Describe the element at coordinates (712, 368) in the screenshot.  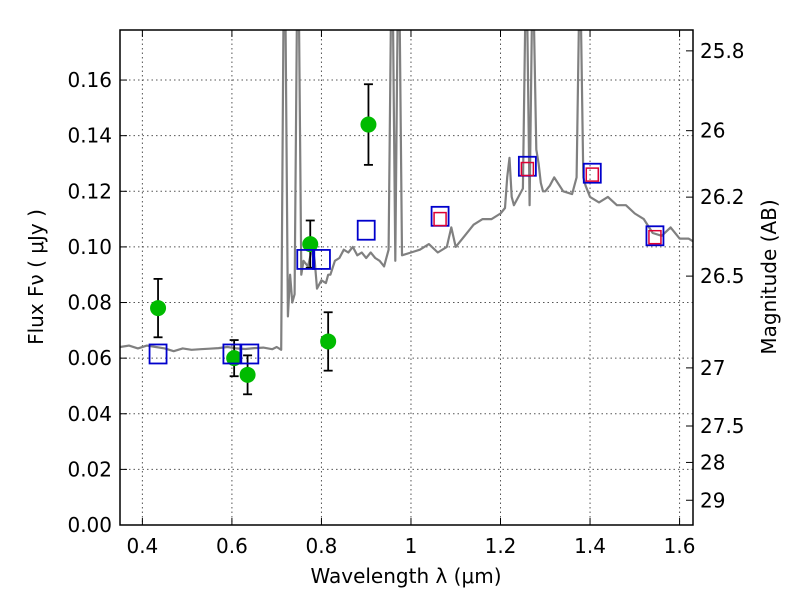
I see `right-tick-label: 27` at that location.